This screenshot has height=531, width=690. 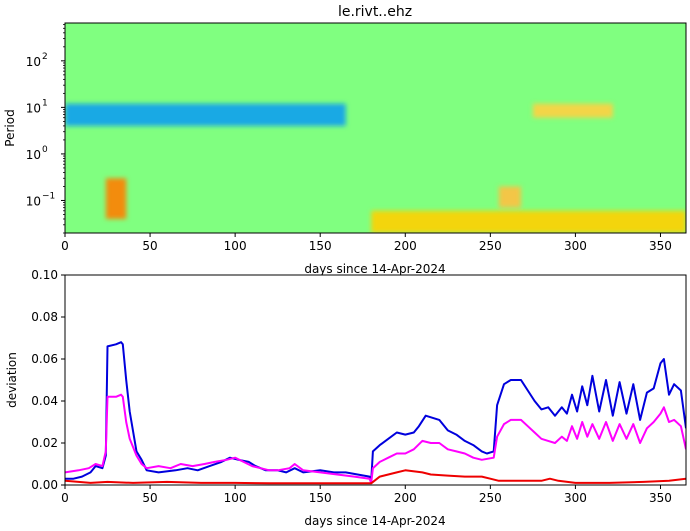 I want to click on heatmap-x-tick-label: 250, so click(x=490, y=246).